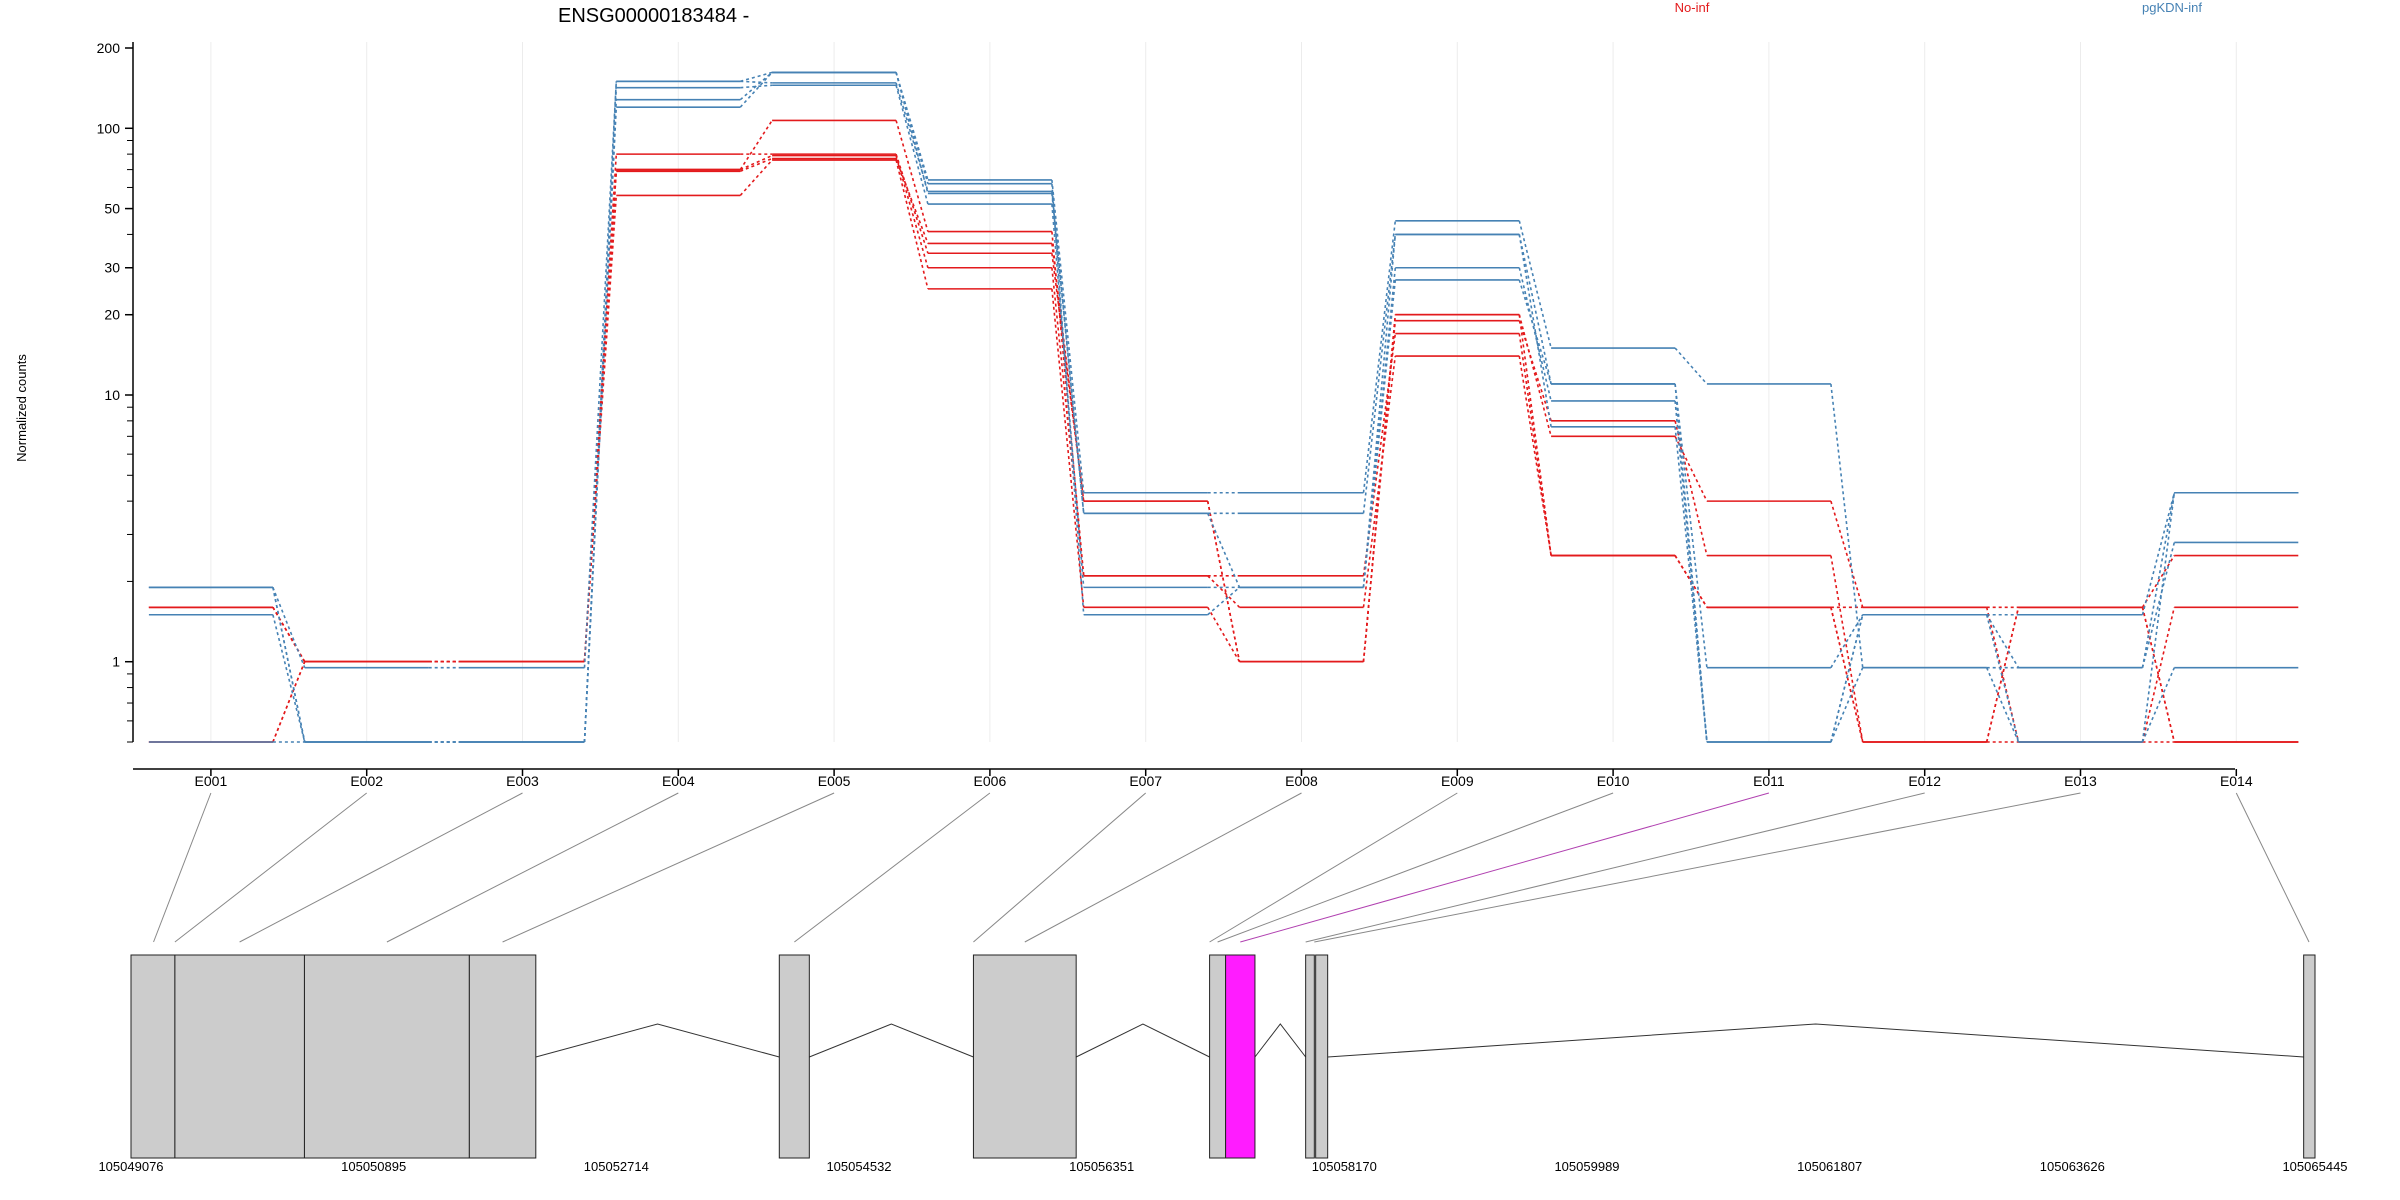 The height and width of the screenshot is (1200, 2400). I want to click on connector-e002, so click(271, 867).